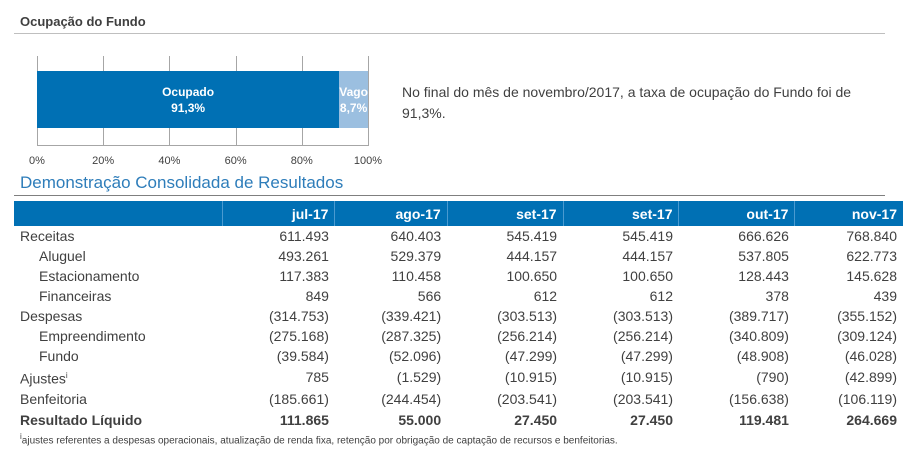 The height and width of the screenshot is (457, 903). I want to click on value-cell: (244.454), so click(411, 398).